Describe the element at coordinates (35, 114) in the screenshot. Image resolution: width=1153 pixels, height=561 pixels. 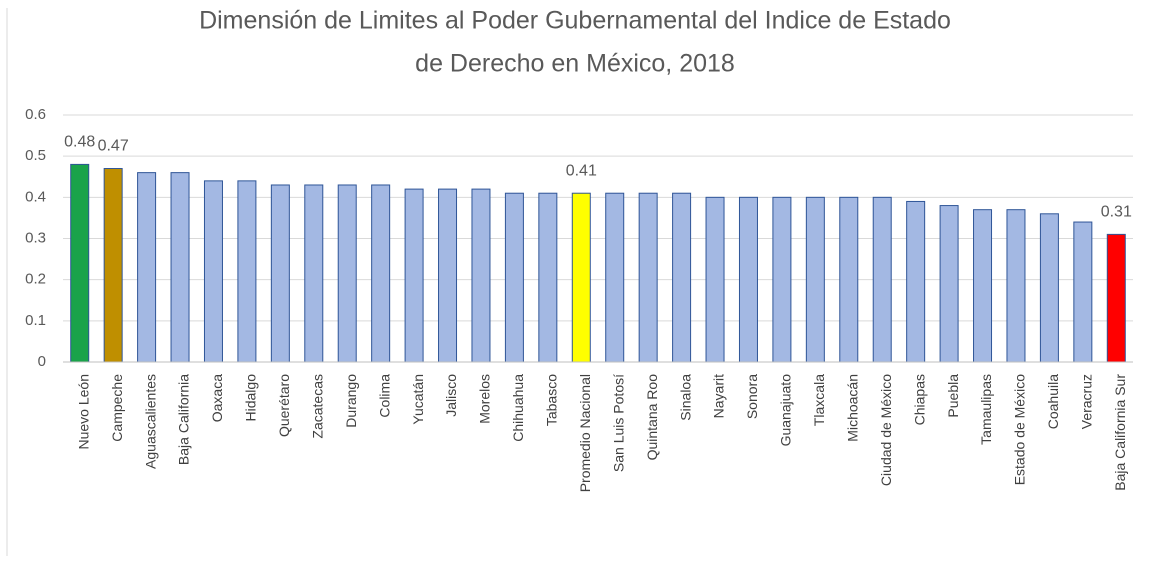
I see `y-tick-label: 0.6` at that location.